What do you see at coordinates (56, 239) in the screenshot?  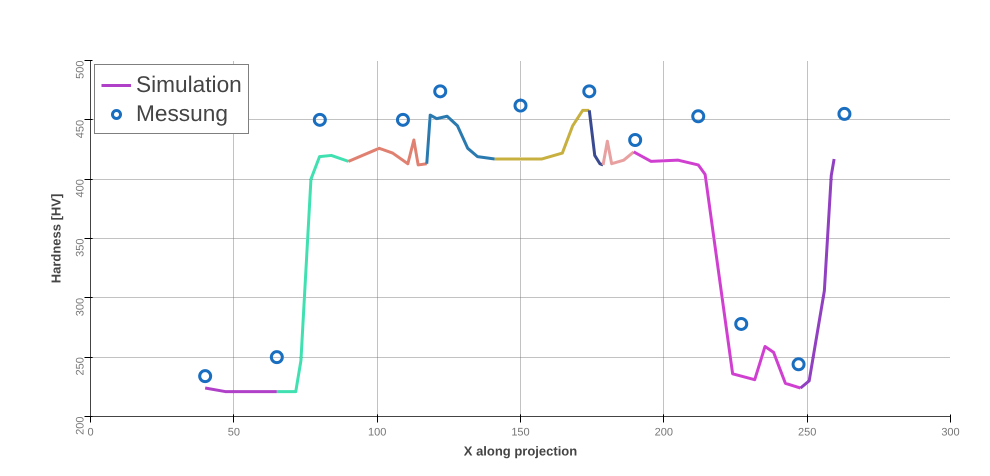 I see `y-axis-title: Hardness [HV]` at bounding box center [56, 239].